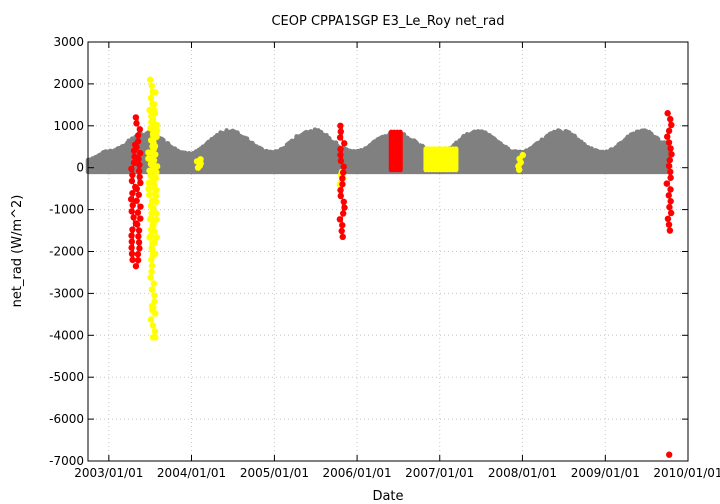 This screenshot has height=504, width=720. Describe the element at coordinates (605, 473) in the screenshot. I see `x-tick-label: 2009/01/01` at that location.